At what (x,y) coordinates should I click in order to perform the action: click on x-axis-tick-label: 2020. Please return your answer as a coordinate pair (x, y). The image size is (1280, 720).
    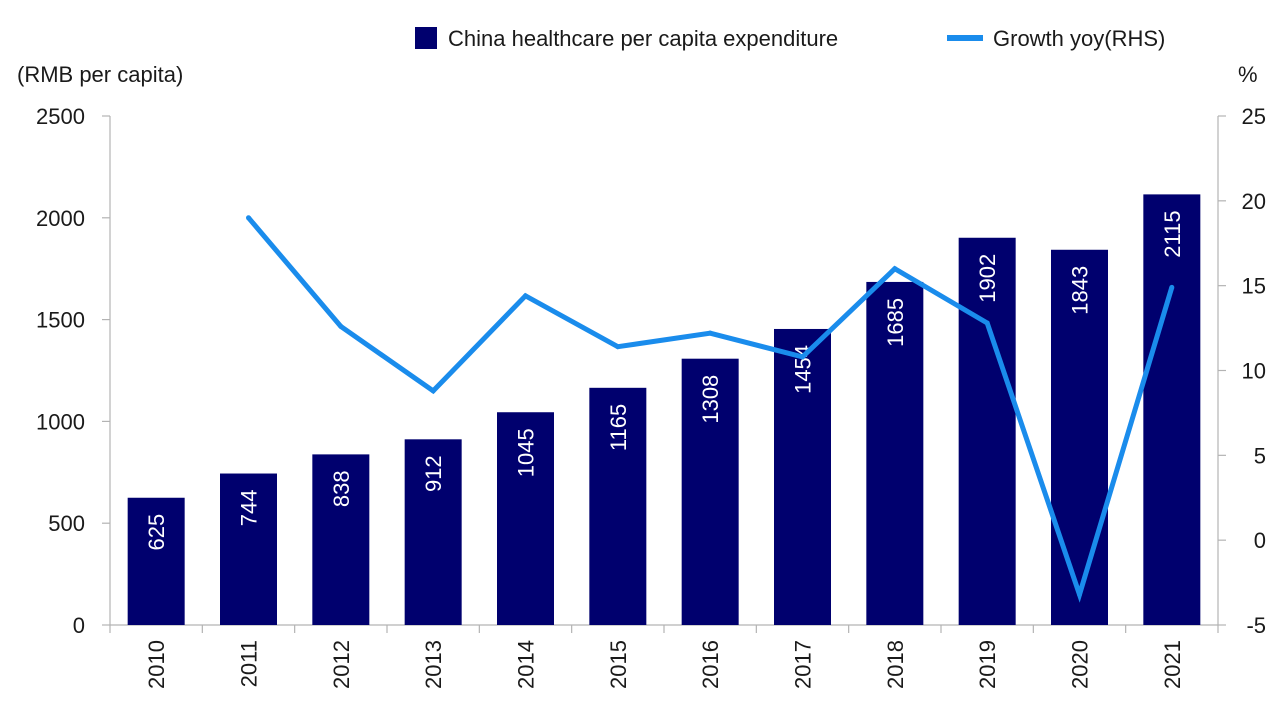
    Looking at the image, I should click on (1080, 664).